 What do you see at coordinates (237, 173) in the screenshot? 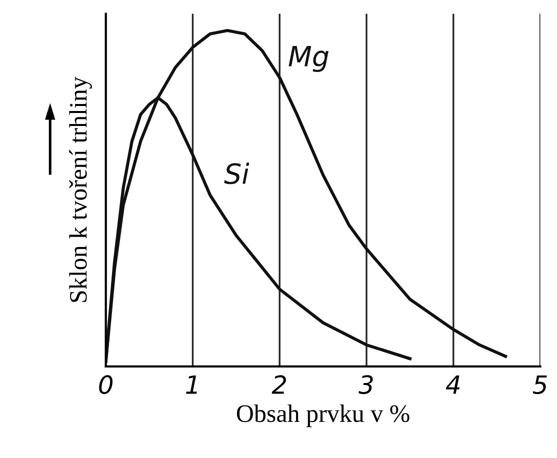
I see `series-label: Si` at bounding box center [237, 173].